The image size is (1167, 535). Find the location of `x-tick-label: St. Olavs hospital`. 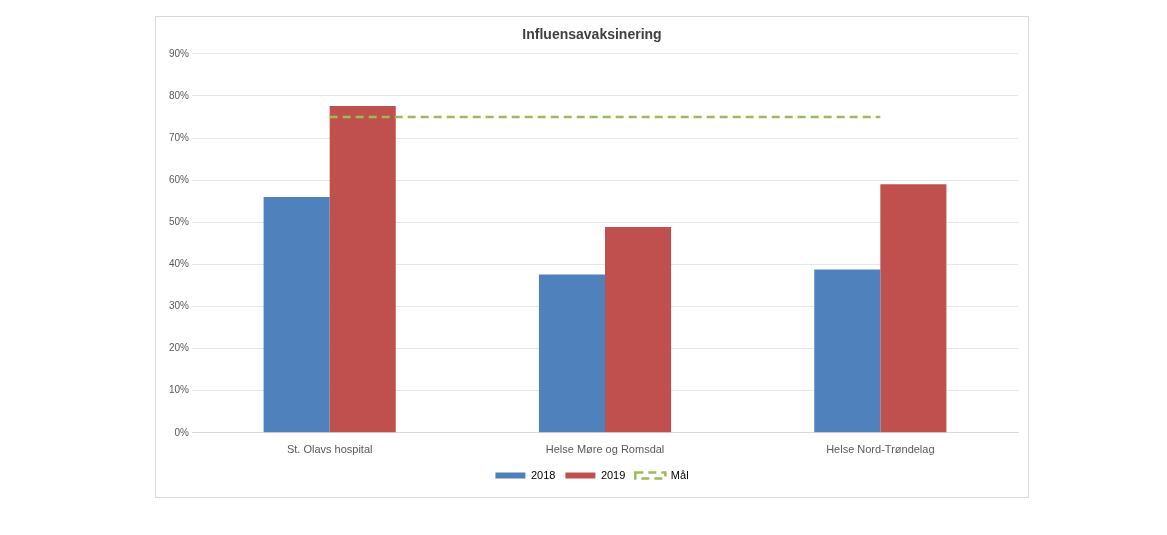

x-tick-label: St. Olavs hospital is located at coordinates (329, 449).